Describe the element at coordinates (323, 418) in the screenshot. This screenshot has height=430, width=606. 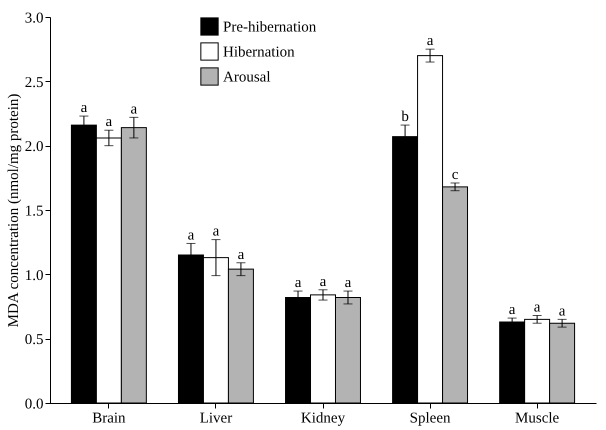
I see `x-tick-label: Kidney` at that location.